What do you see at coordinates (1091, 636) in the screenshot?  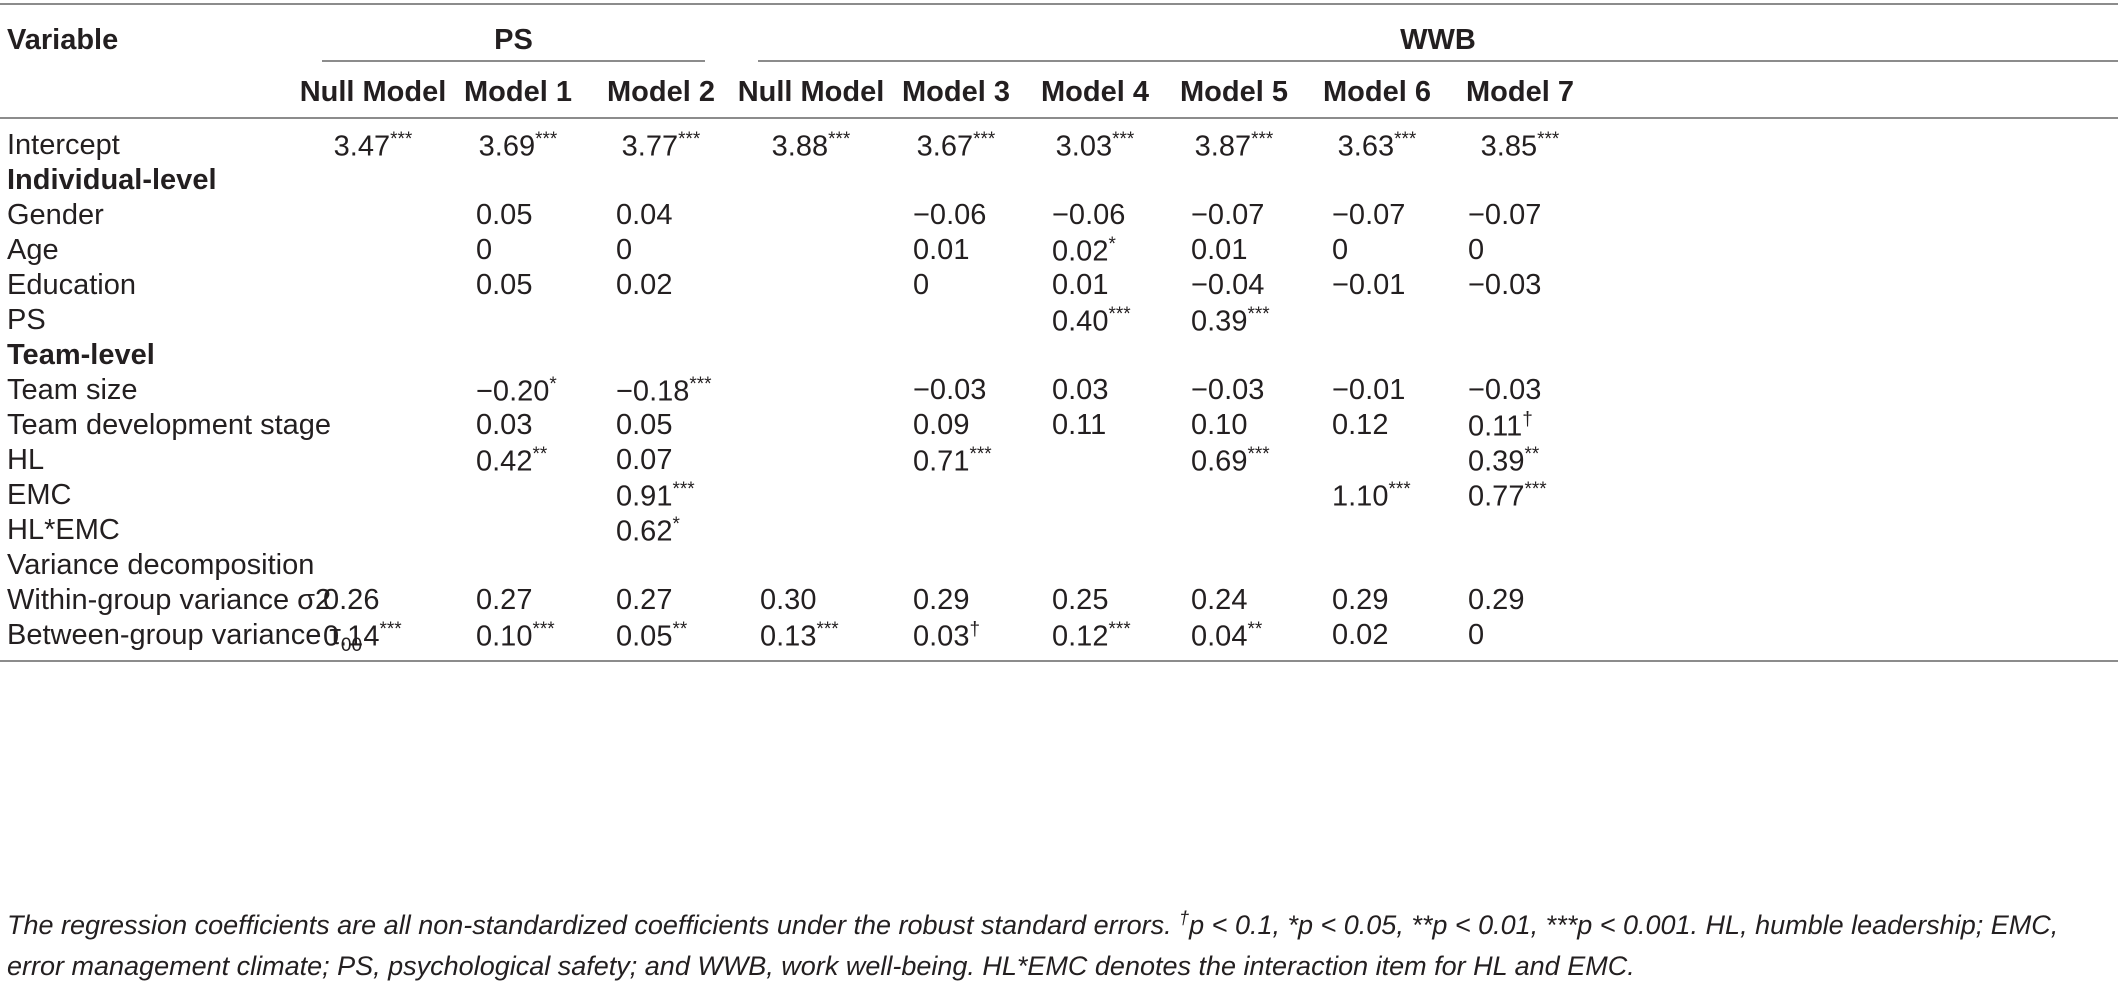 I see `table-cell: 0.12***` at bounding box center [1091, 636].